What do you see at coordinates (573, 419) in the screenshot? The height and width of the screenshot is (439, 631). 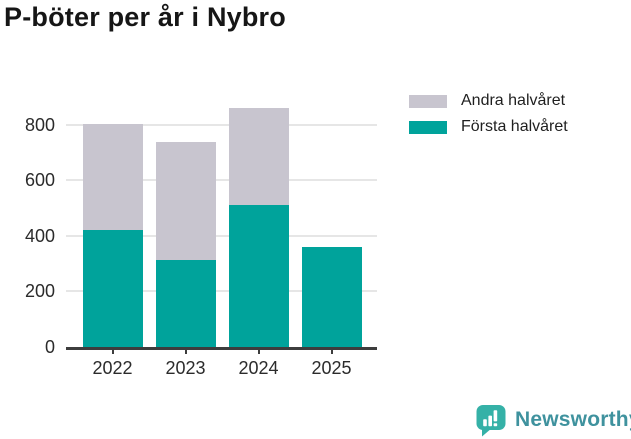 I see `newsworthy-wordmark: Newsworthy` at bounding box center [573, 419].